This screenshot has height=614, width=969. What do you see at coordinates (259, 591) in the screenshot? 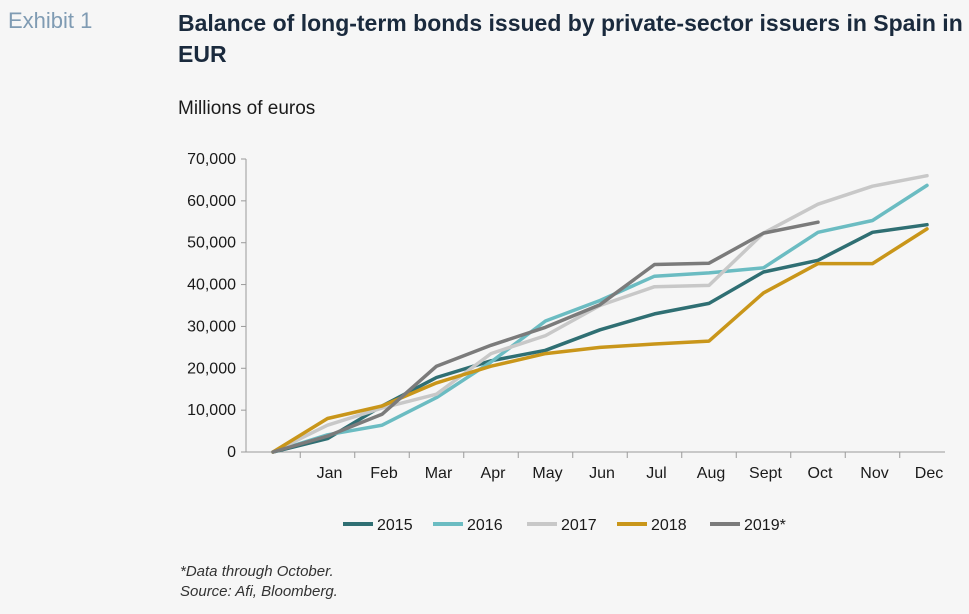
I see `footnote-source: Source: Afi, Bloomberg.` at bounding box center [259, 591].